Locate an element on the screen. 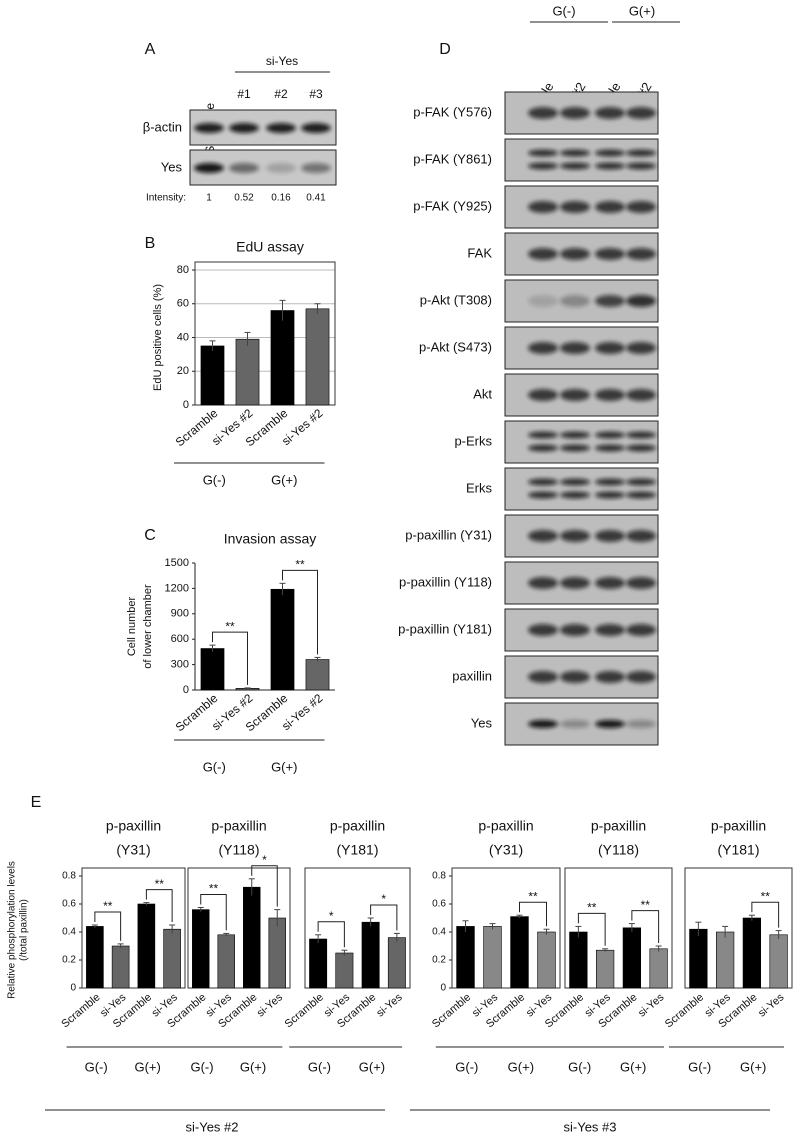 The height and width of the screenshot is (1137, 800). y-axis-label: of lower chamber is located at coordinates (148, 626).